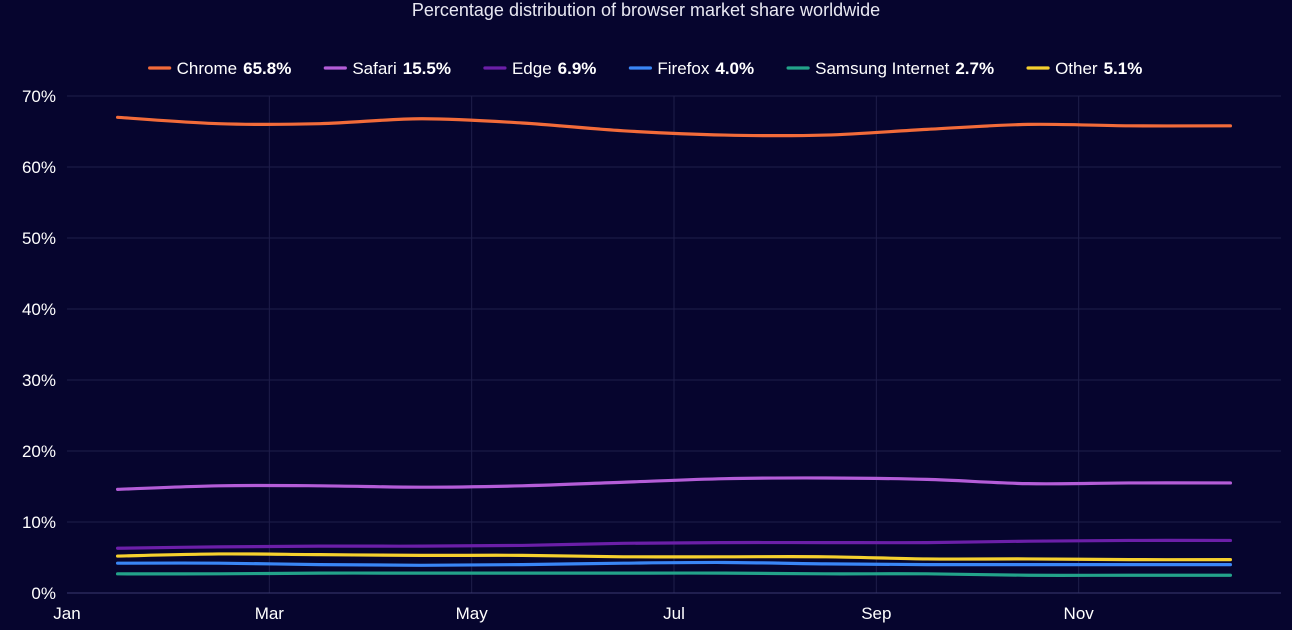  I want to click on y-tick-label: 70%, so click(39, 96).